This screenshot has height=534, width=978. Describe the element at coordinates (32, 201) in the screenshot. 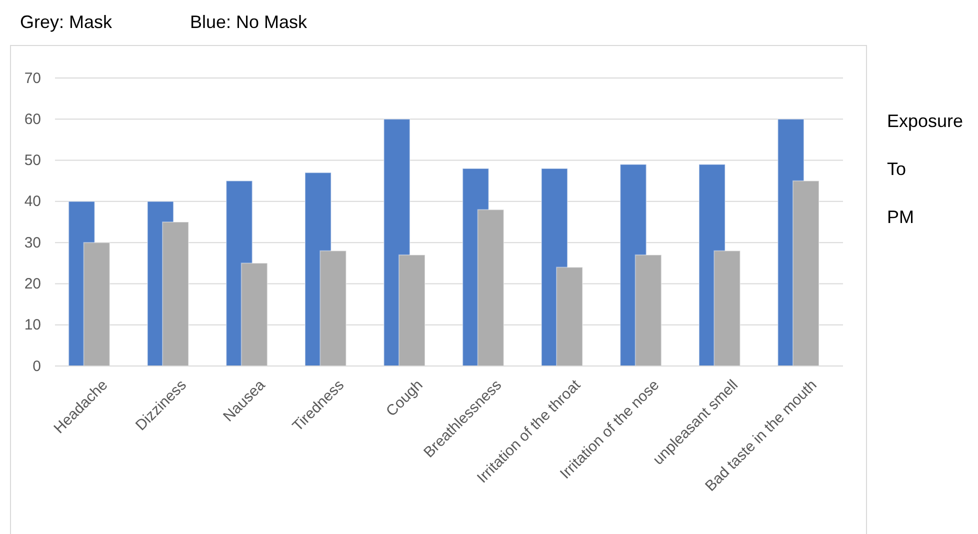

I see `y-tick-label: 40` at that location.